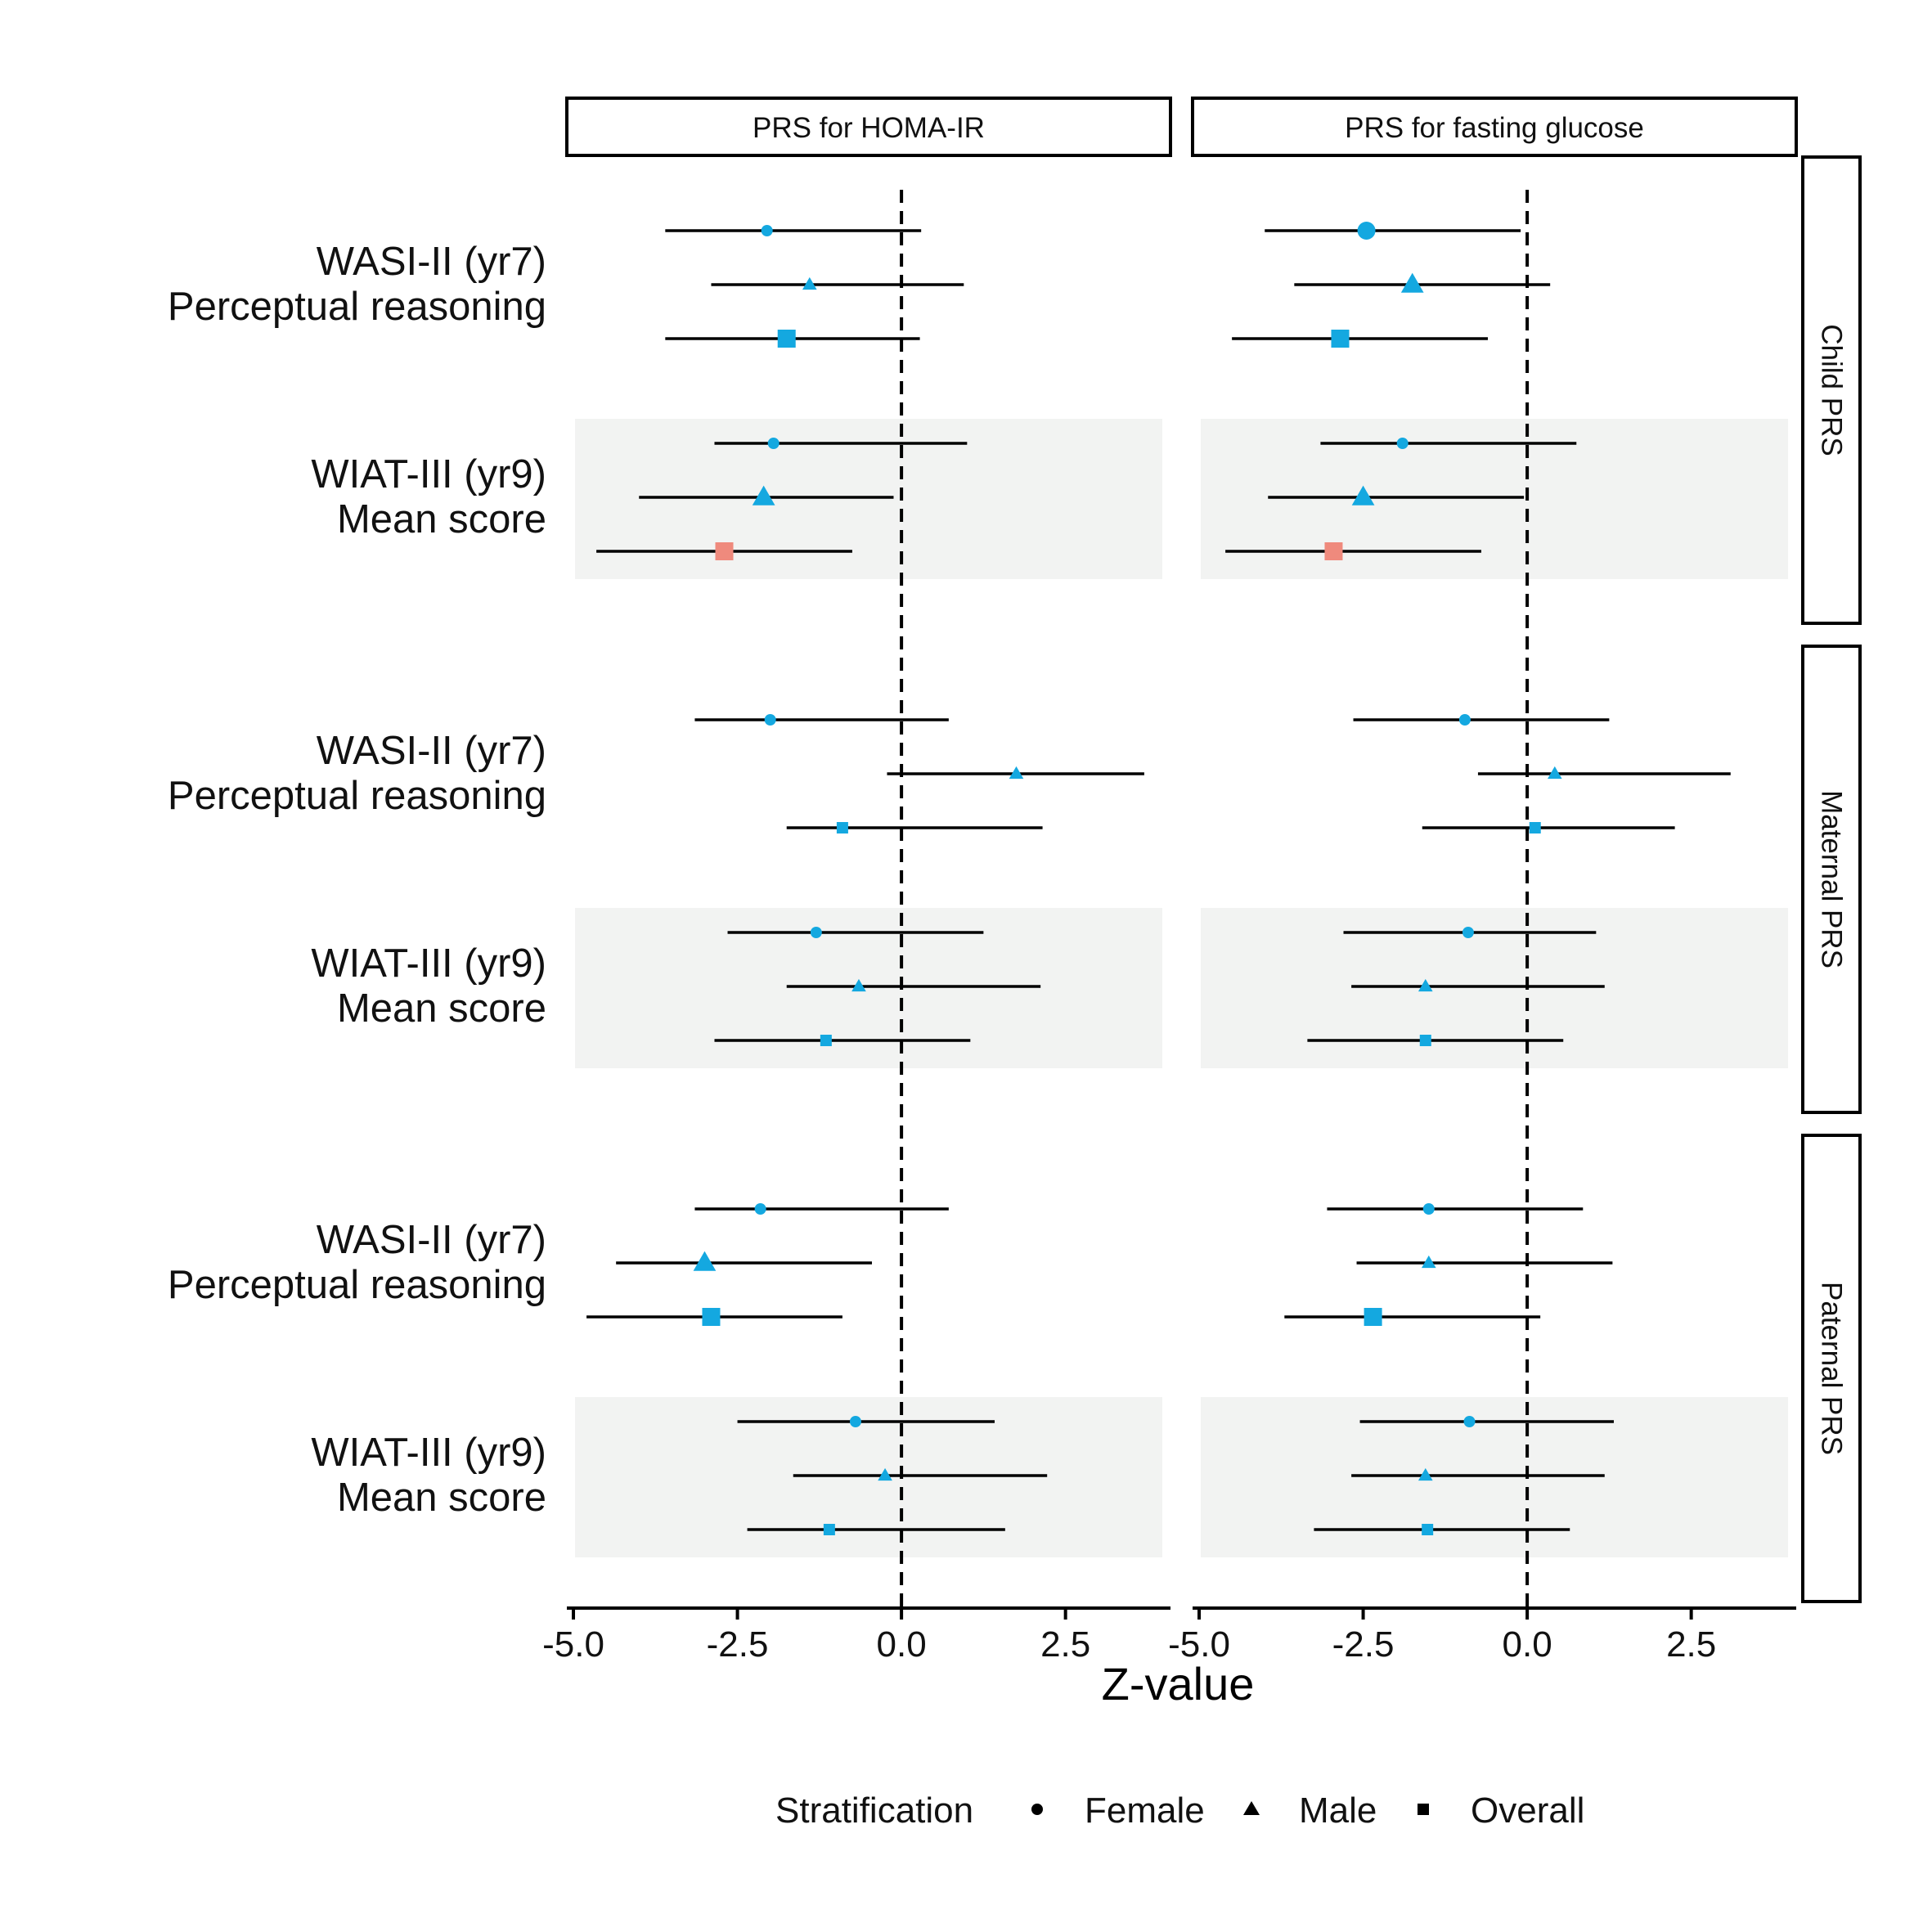 The image size is (1932, 1932). I want to click on column-strip-label: PRS for HOMA-IR, so click(869, 128).